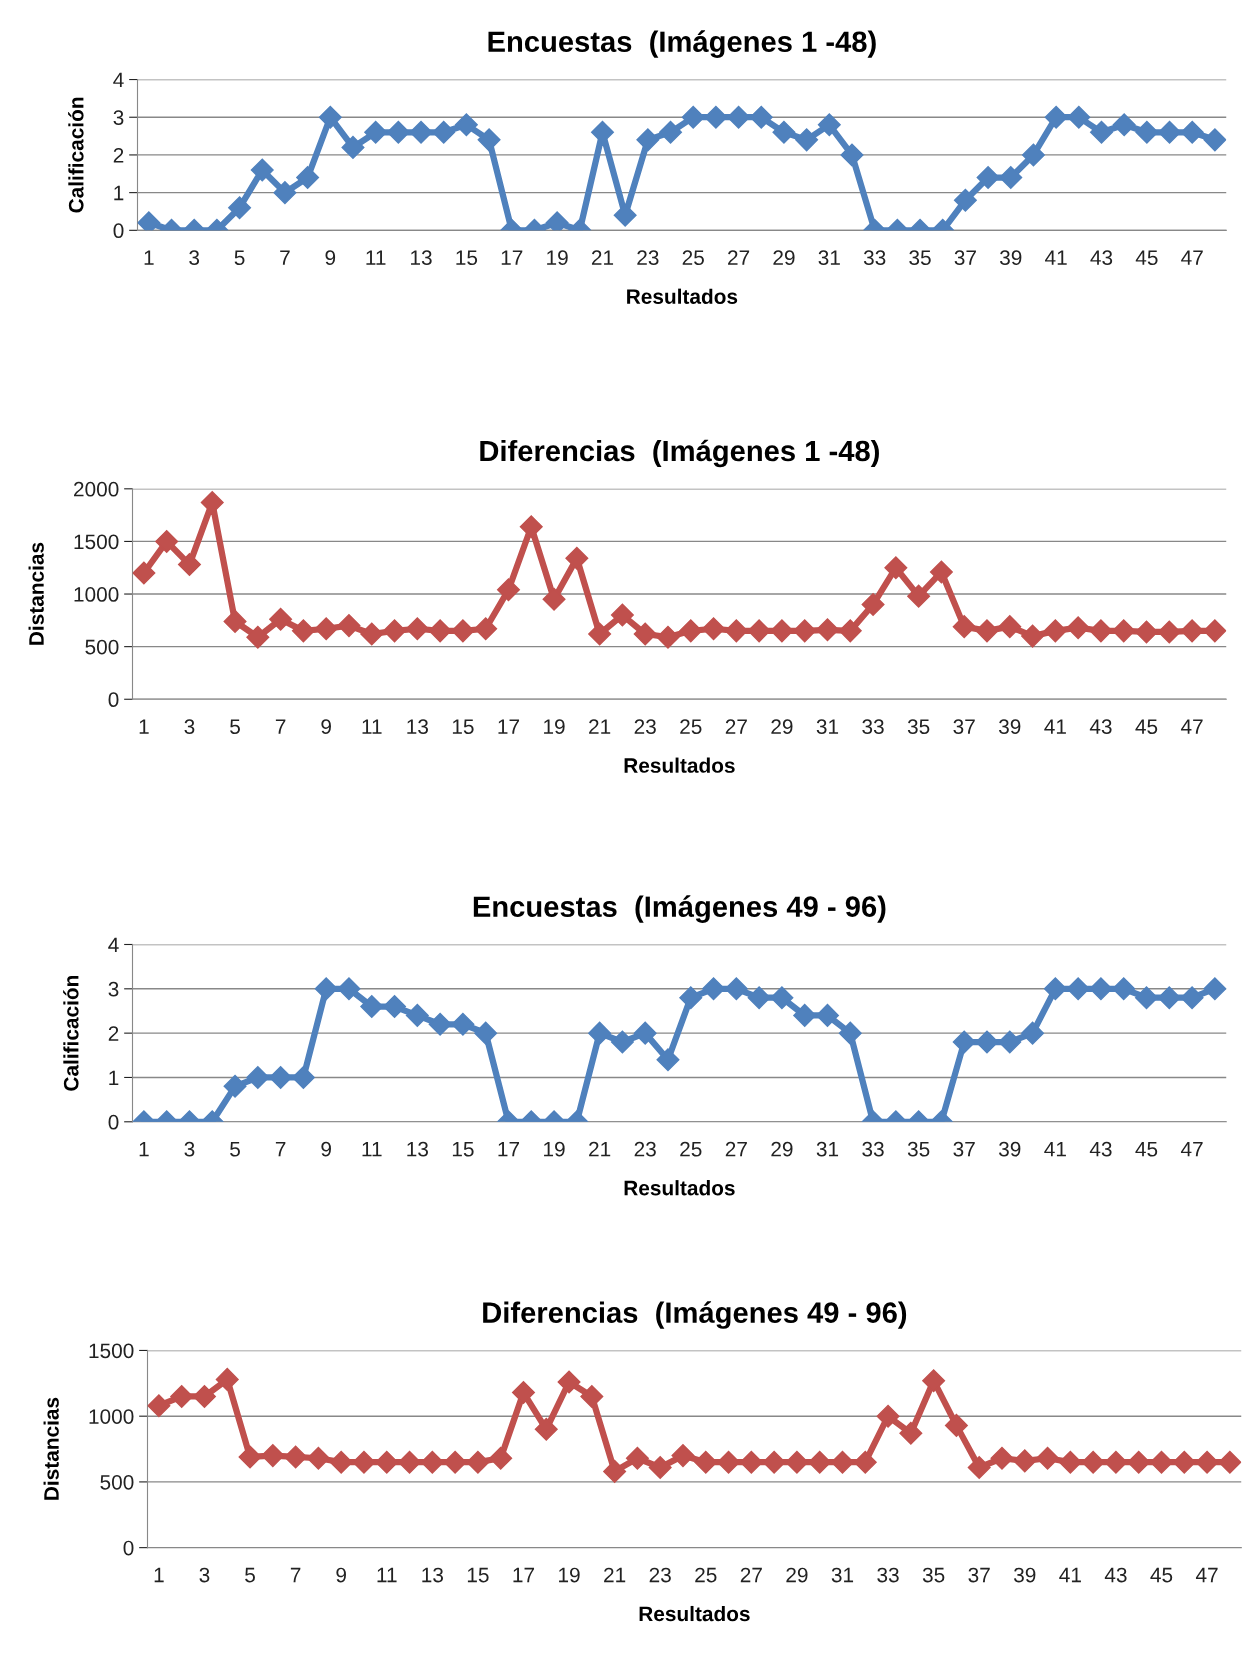  I want to click on x-tick-label: 39, so click(1024, 1575).